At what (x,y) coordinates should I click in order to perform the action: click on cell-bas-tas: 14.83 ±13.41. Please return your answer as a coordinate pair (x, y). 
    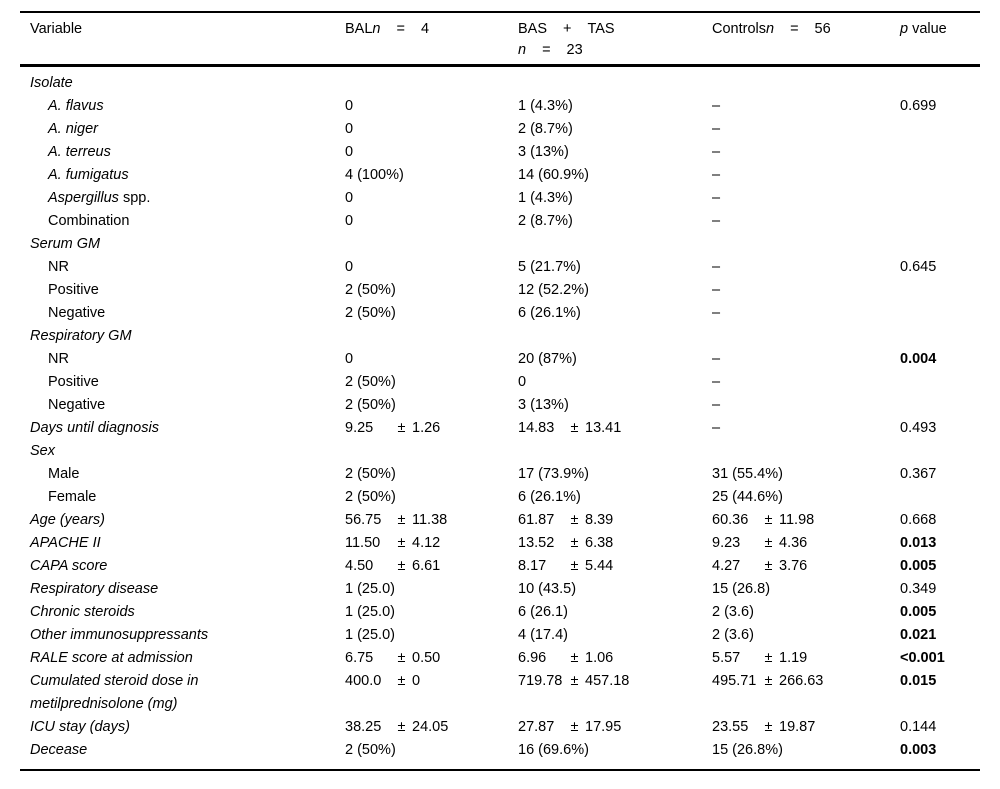
    Looking at the image, I should click on (615, 428).